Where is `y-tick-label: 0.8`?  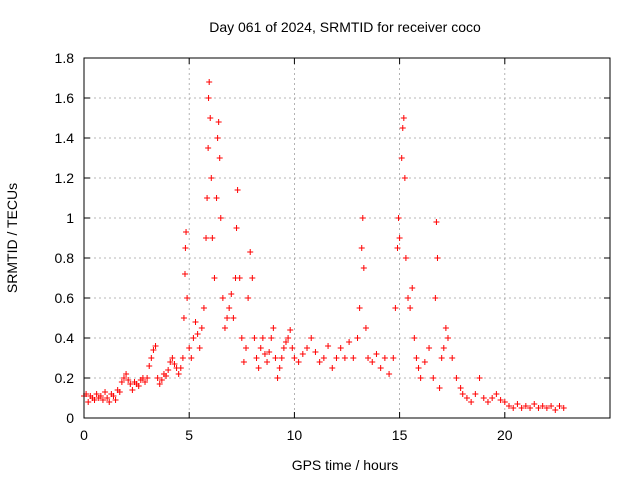 y-tick-label: 0.8 is located at coordinates (65, 258).